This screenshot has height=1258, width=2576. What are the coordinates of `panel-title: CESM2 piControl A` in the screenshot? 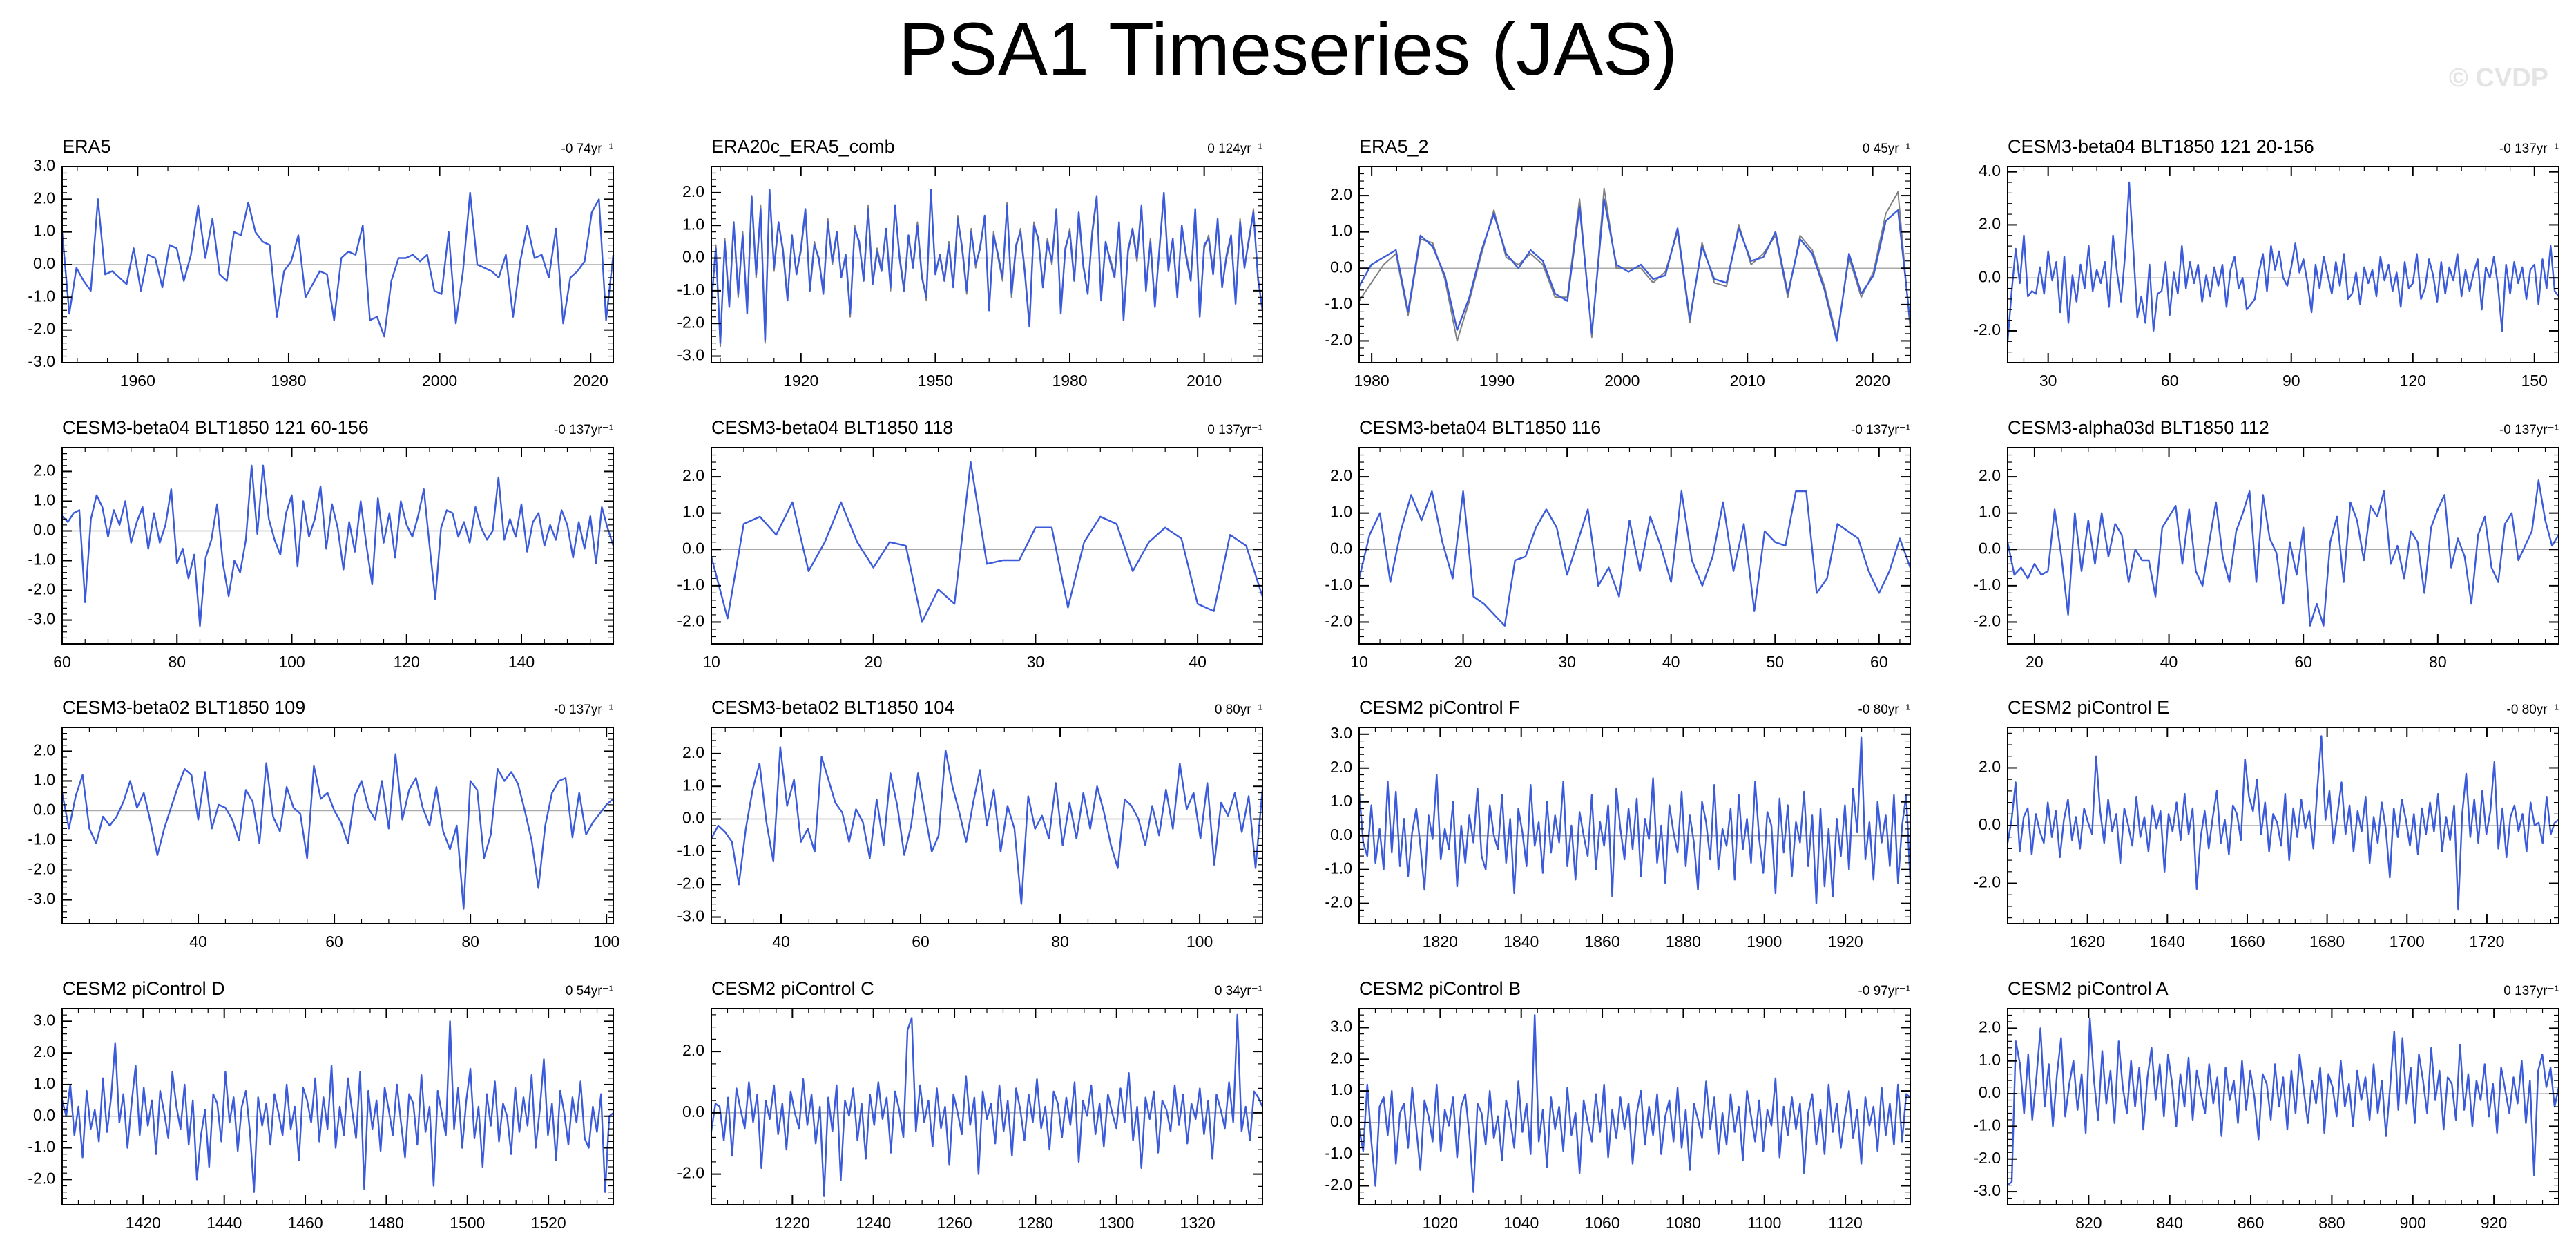 It's located at (2088, 988).